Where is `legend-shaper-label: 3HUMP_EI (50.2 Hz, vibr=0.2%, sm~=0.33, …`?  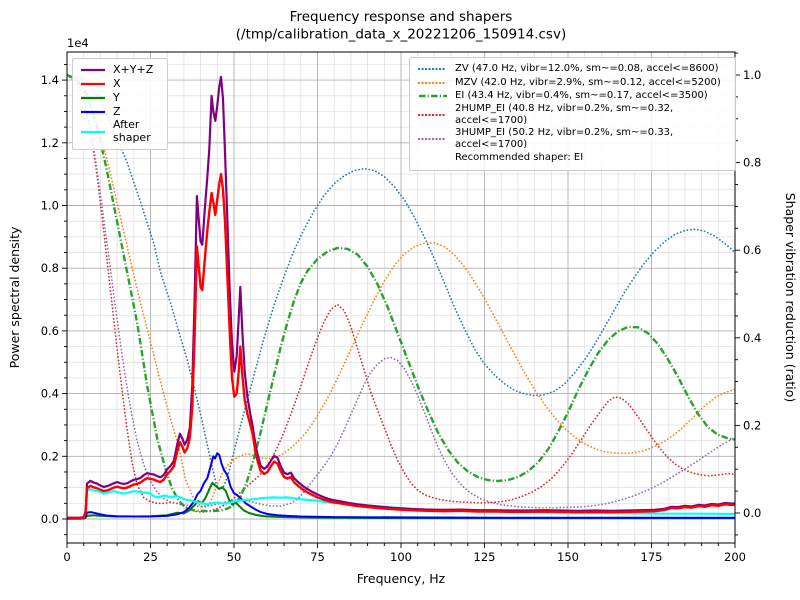 legend-shaper-label: 3HUMP_EI (50.2 Hz, vibr=0.2%, sm~=0.33, … is located at coordinates (564, 139).